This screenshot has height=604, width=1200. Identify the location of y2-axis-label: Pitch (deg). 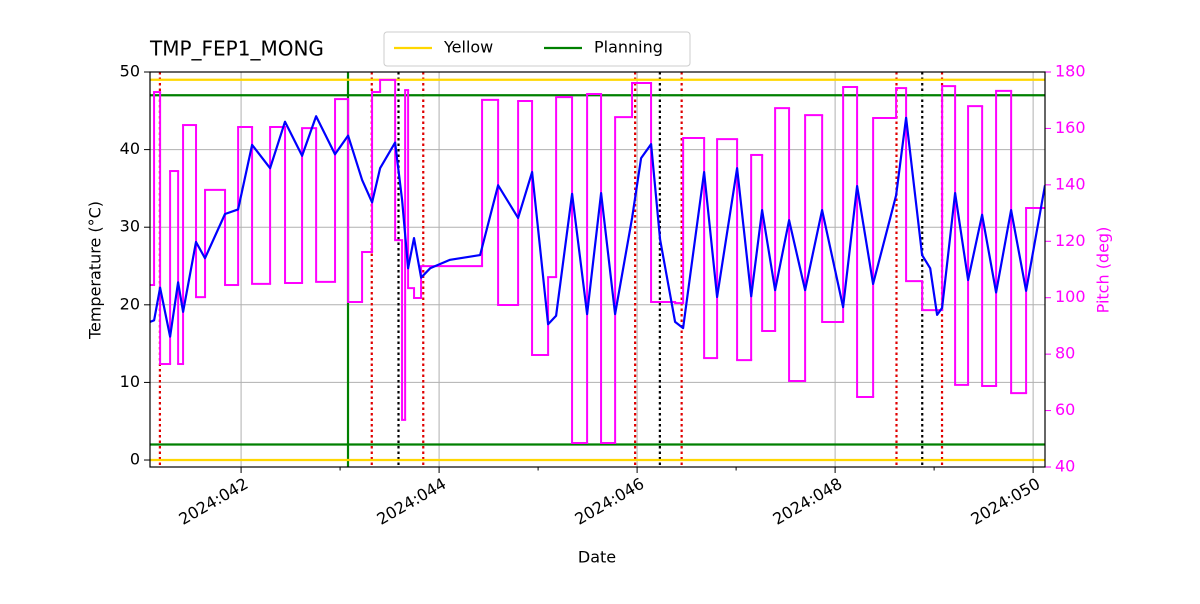
(1103, 270).